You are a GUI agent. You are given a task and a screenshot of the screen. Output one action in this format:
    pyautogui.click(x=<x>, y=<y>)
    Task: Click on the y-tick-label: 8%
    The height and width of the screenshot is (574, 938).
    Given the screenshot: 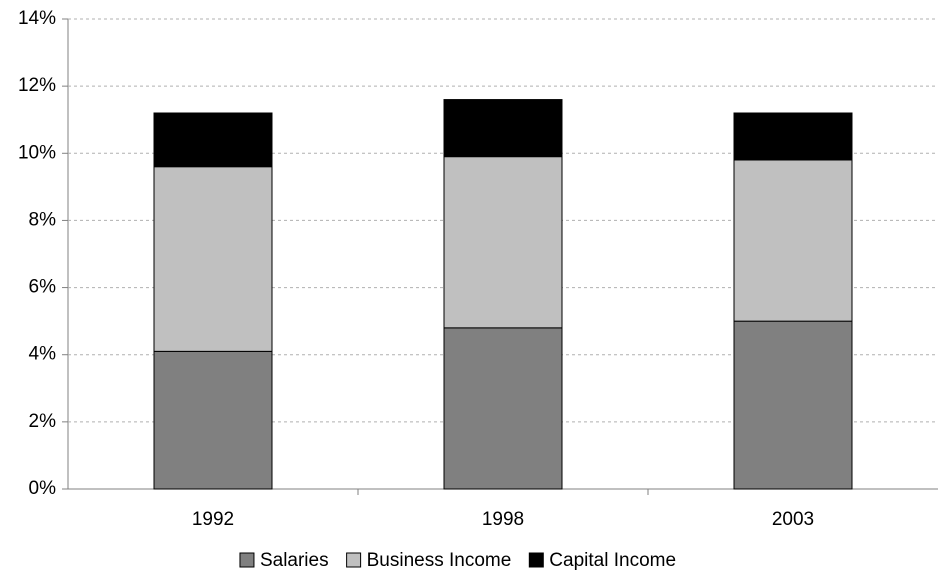 What is the action you would take?
    pyautogui.click(x=43, y=219)
    